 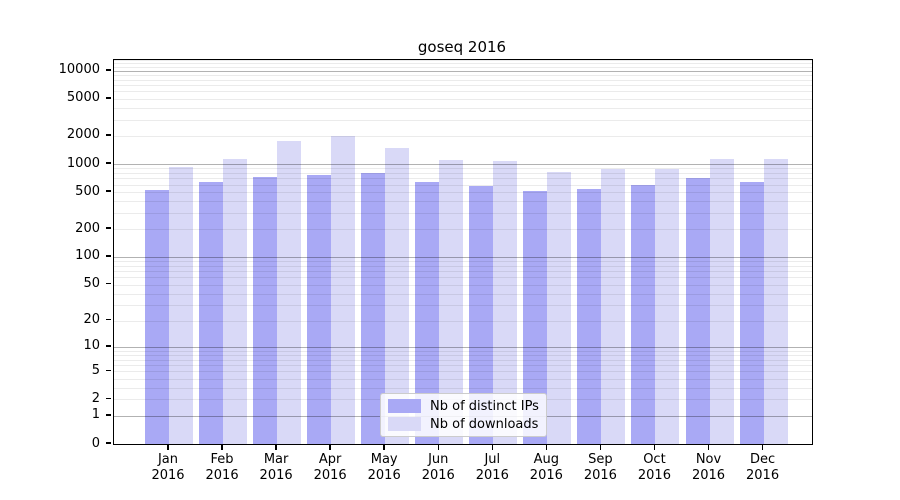 I want to click on x-tick-label-oct: Oct 2016, so click(x=654, y=467).